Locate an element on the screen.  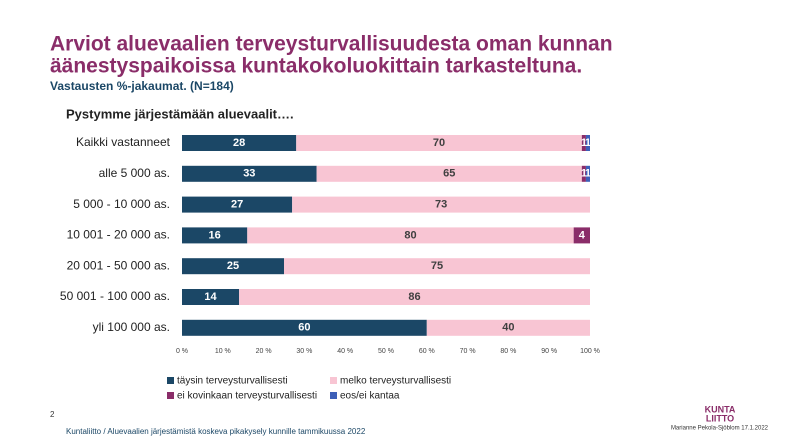
data-label: 16 is located at coordinates (215, 235).